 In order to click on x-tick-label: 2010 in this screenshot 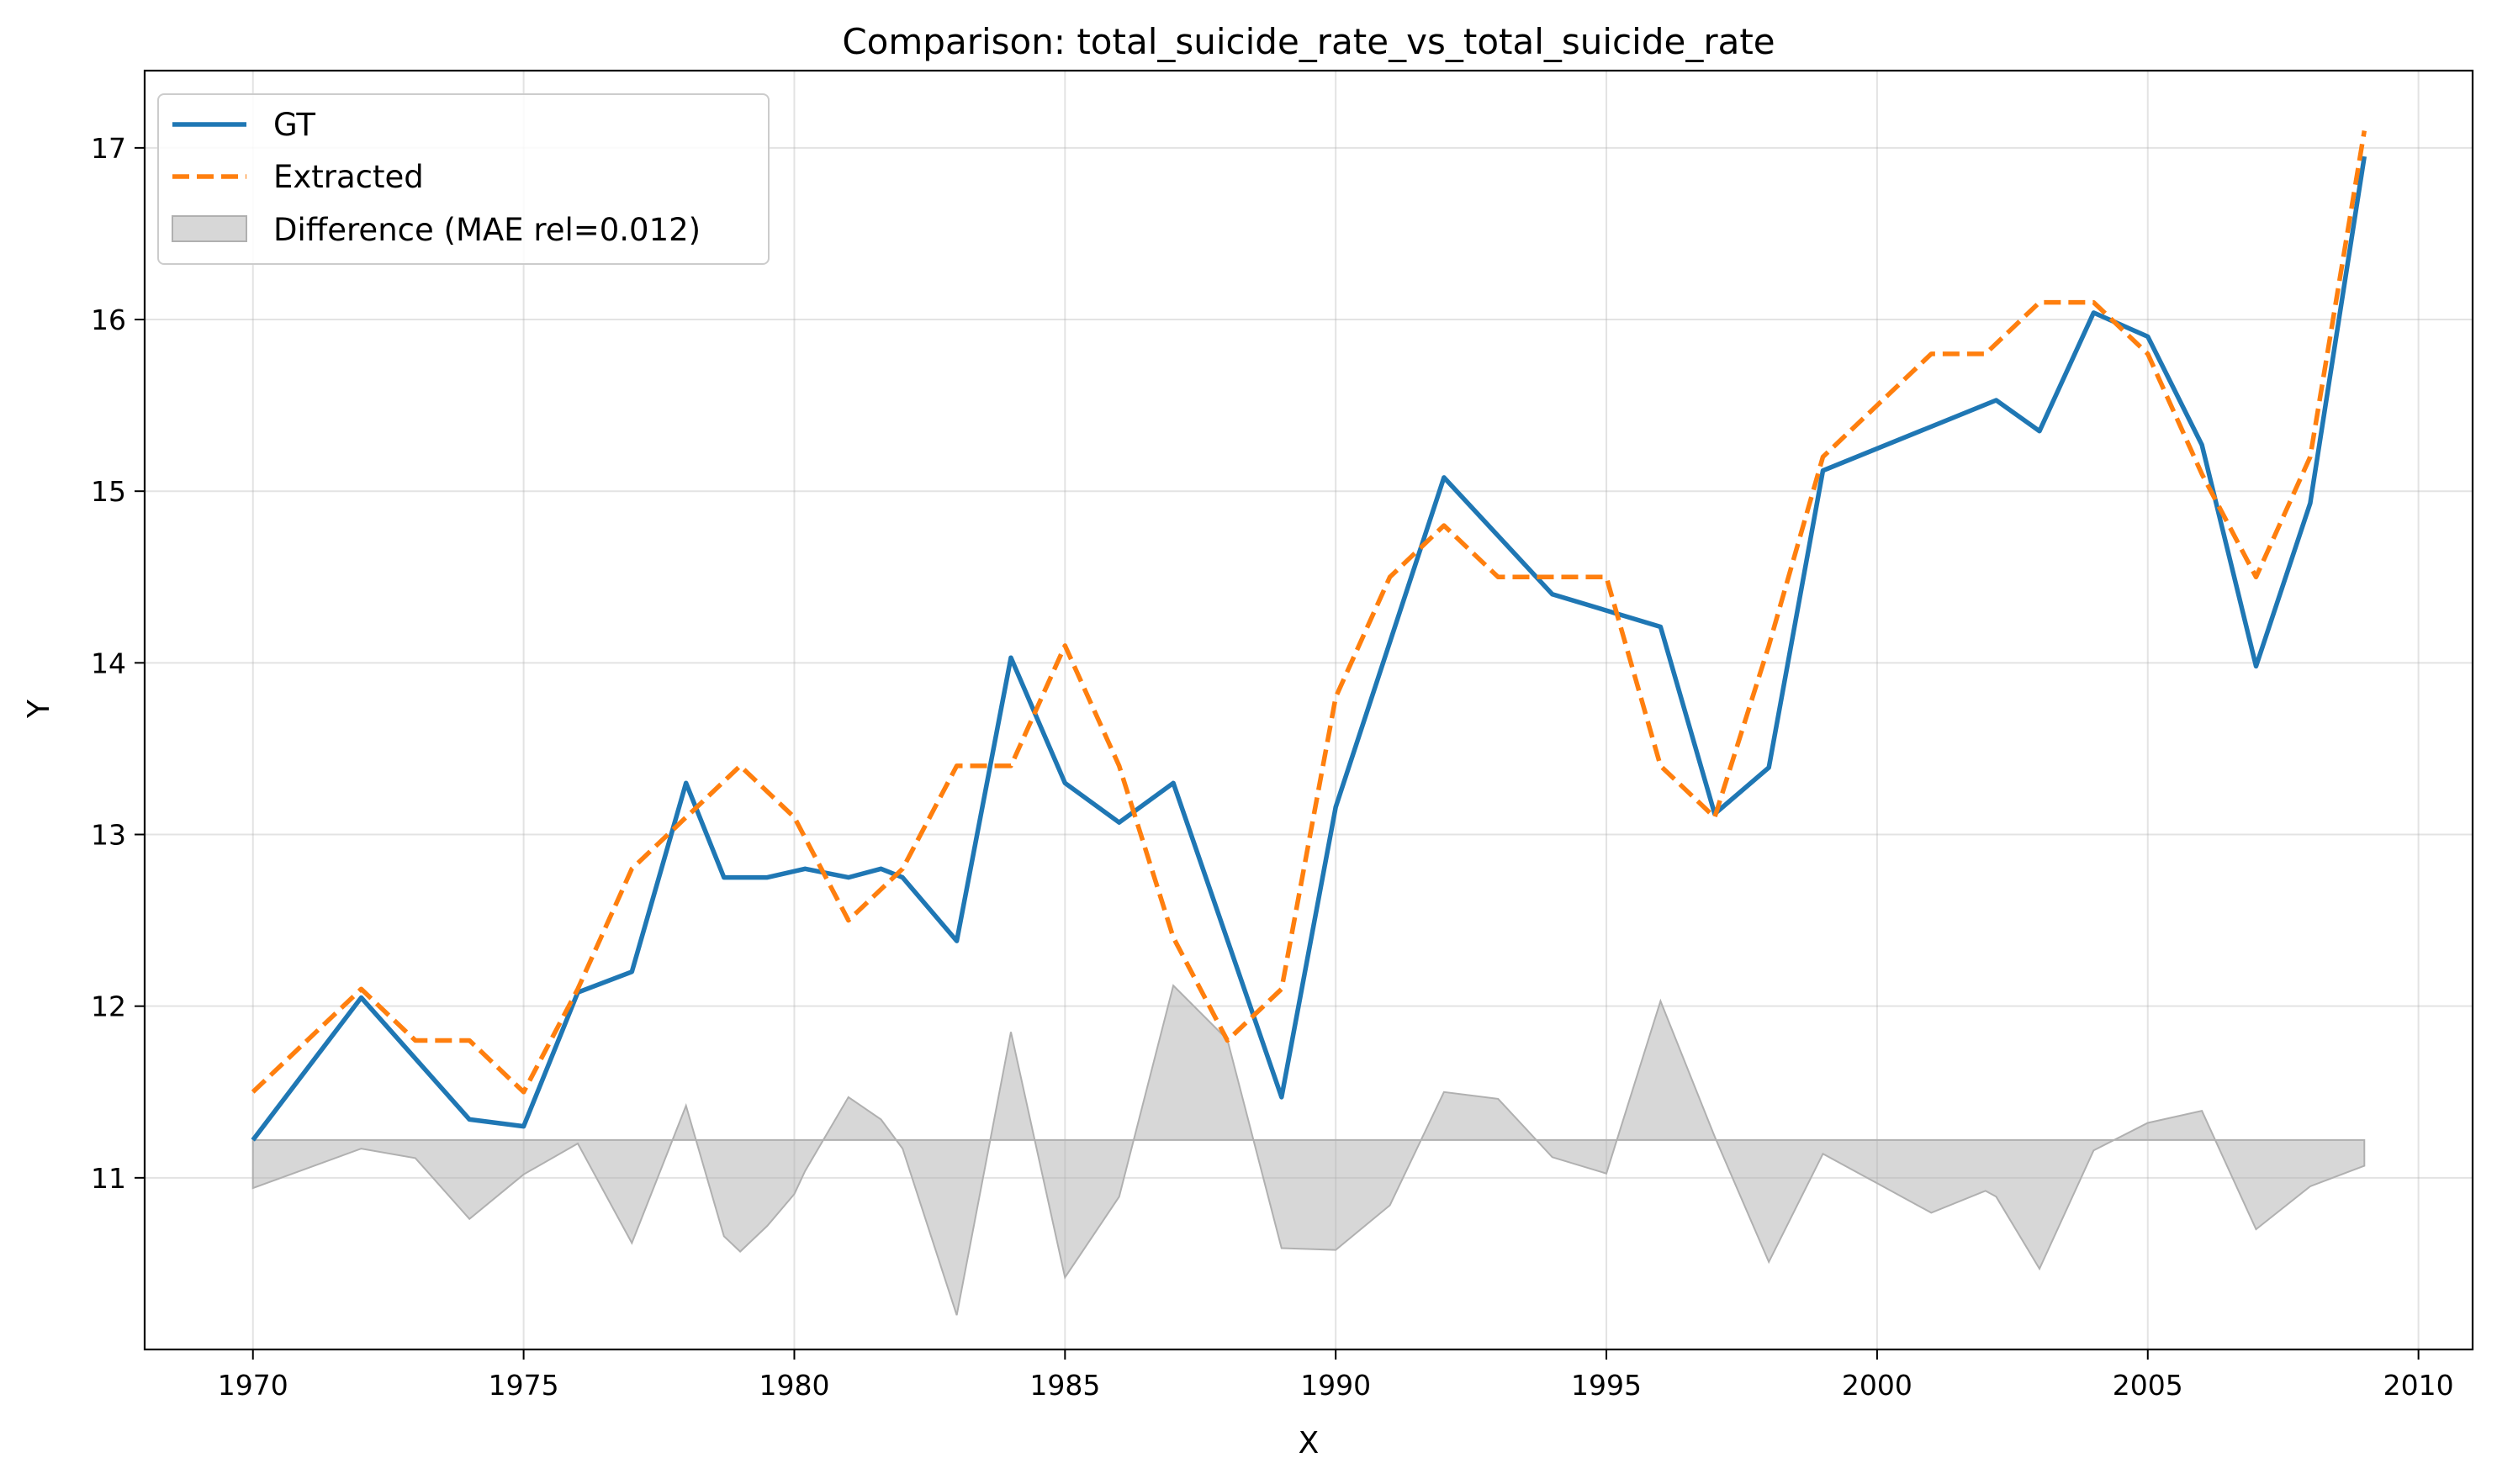, I will do `click(2419, 1385)`.